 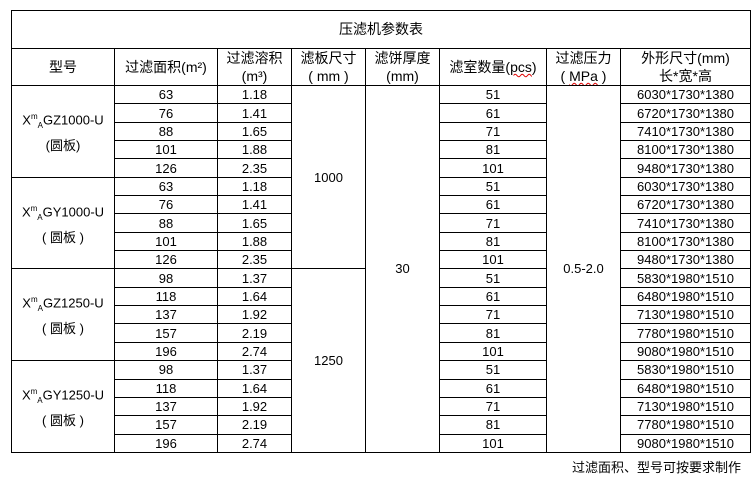 What do you see at coordinates (166, 113) in the screenshot?
I see `area-cell: 76` at bounding box center [166, 113].